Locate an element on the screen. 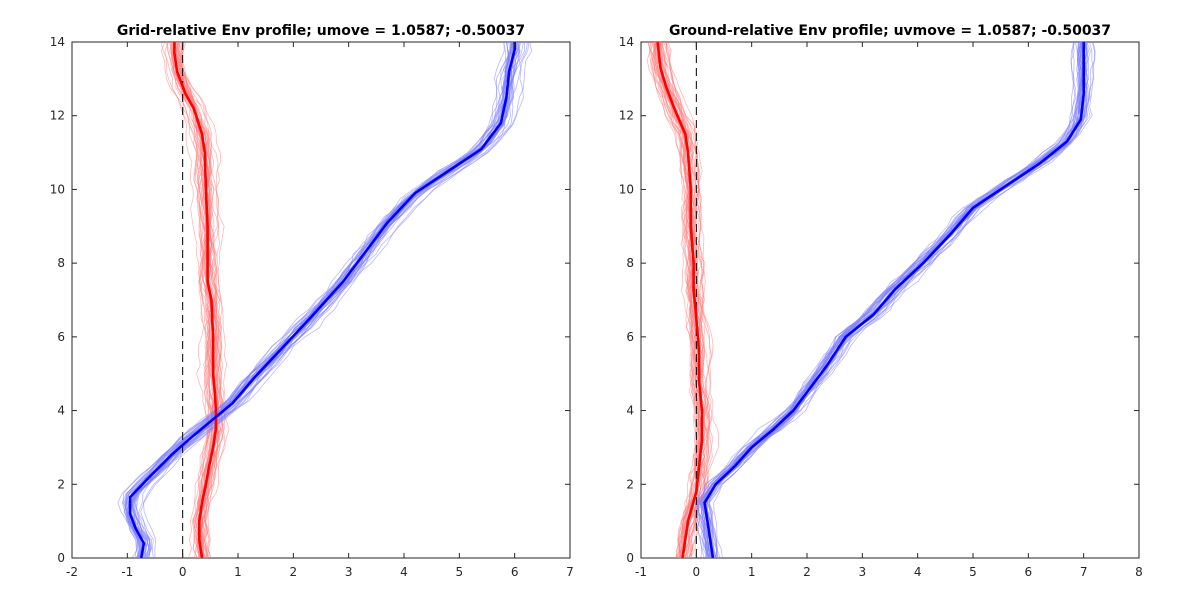  x-tick-label: 8 is located at coordinates (1139, 572).